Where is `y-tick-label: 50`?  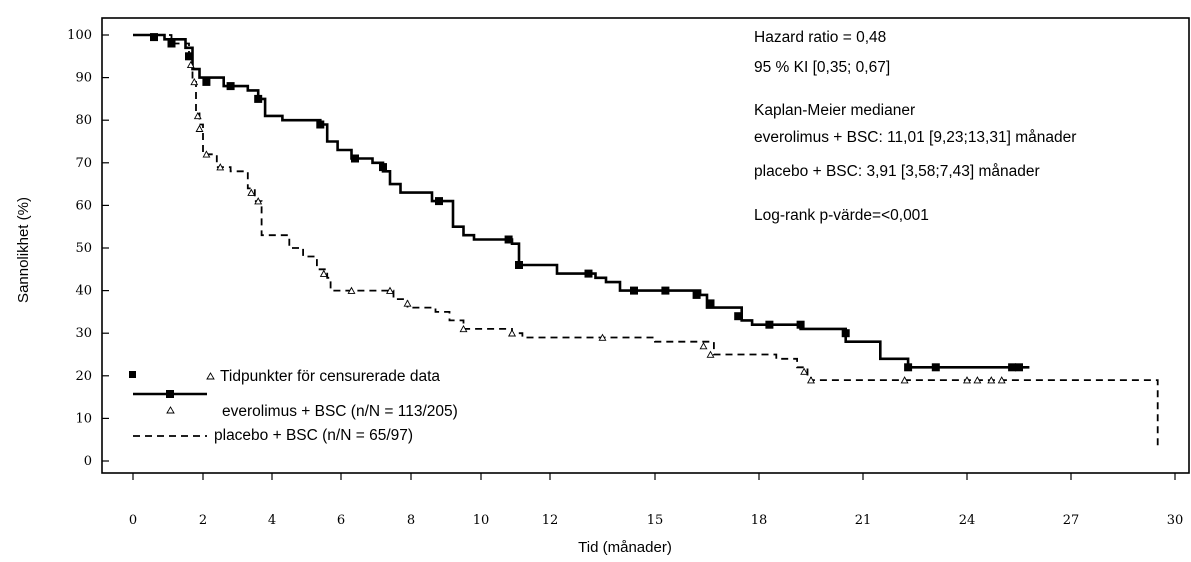 y-tick-label: 50 is located at coordinates (83, 248).